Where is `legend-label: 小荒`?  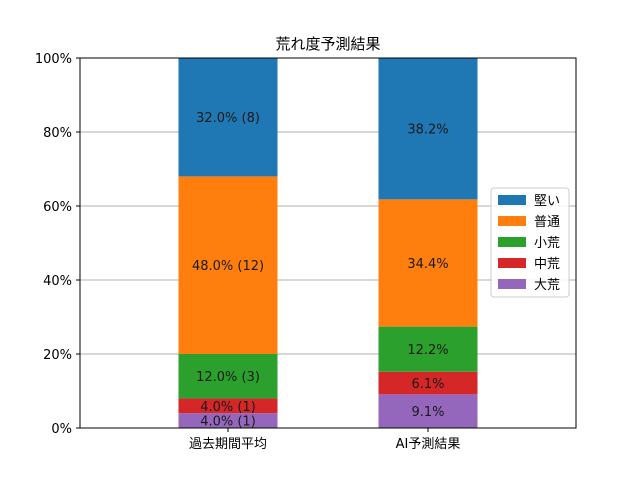
legend-label: 小荒 is located at coordinates (547, 243).